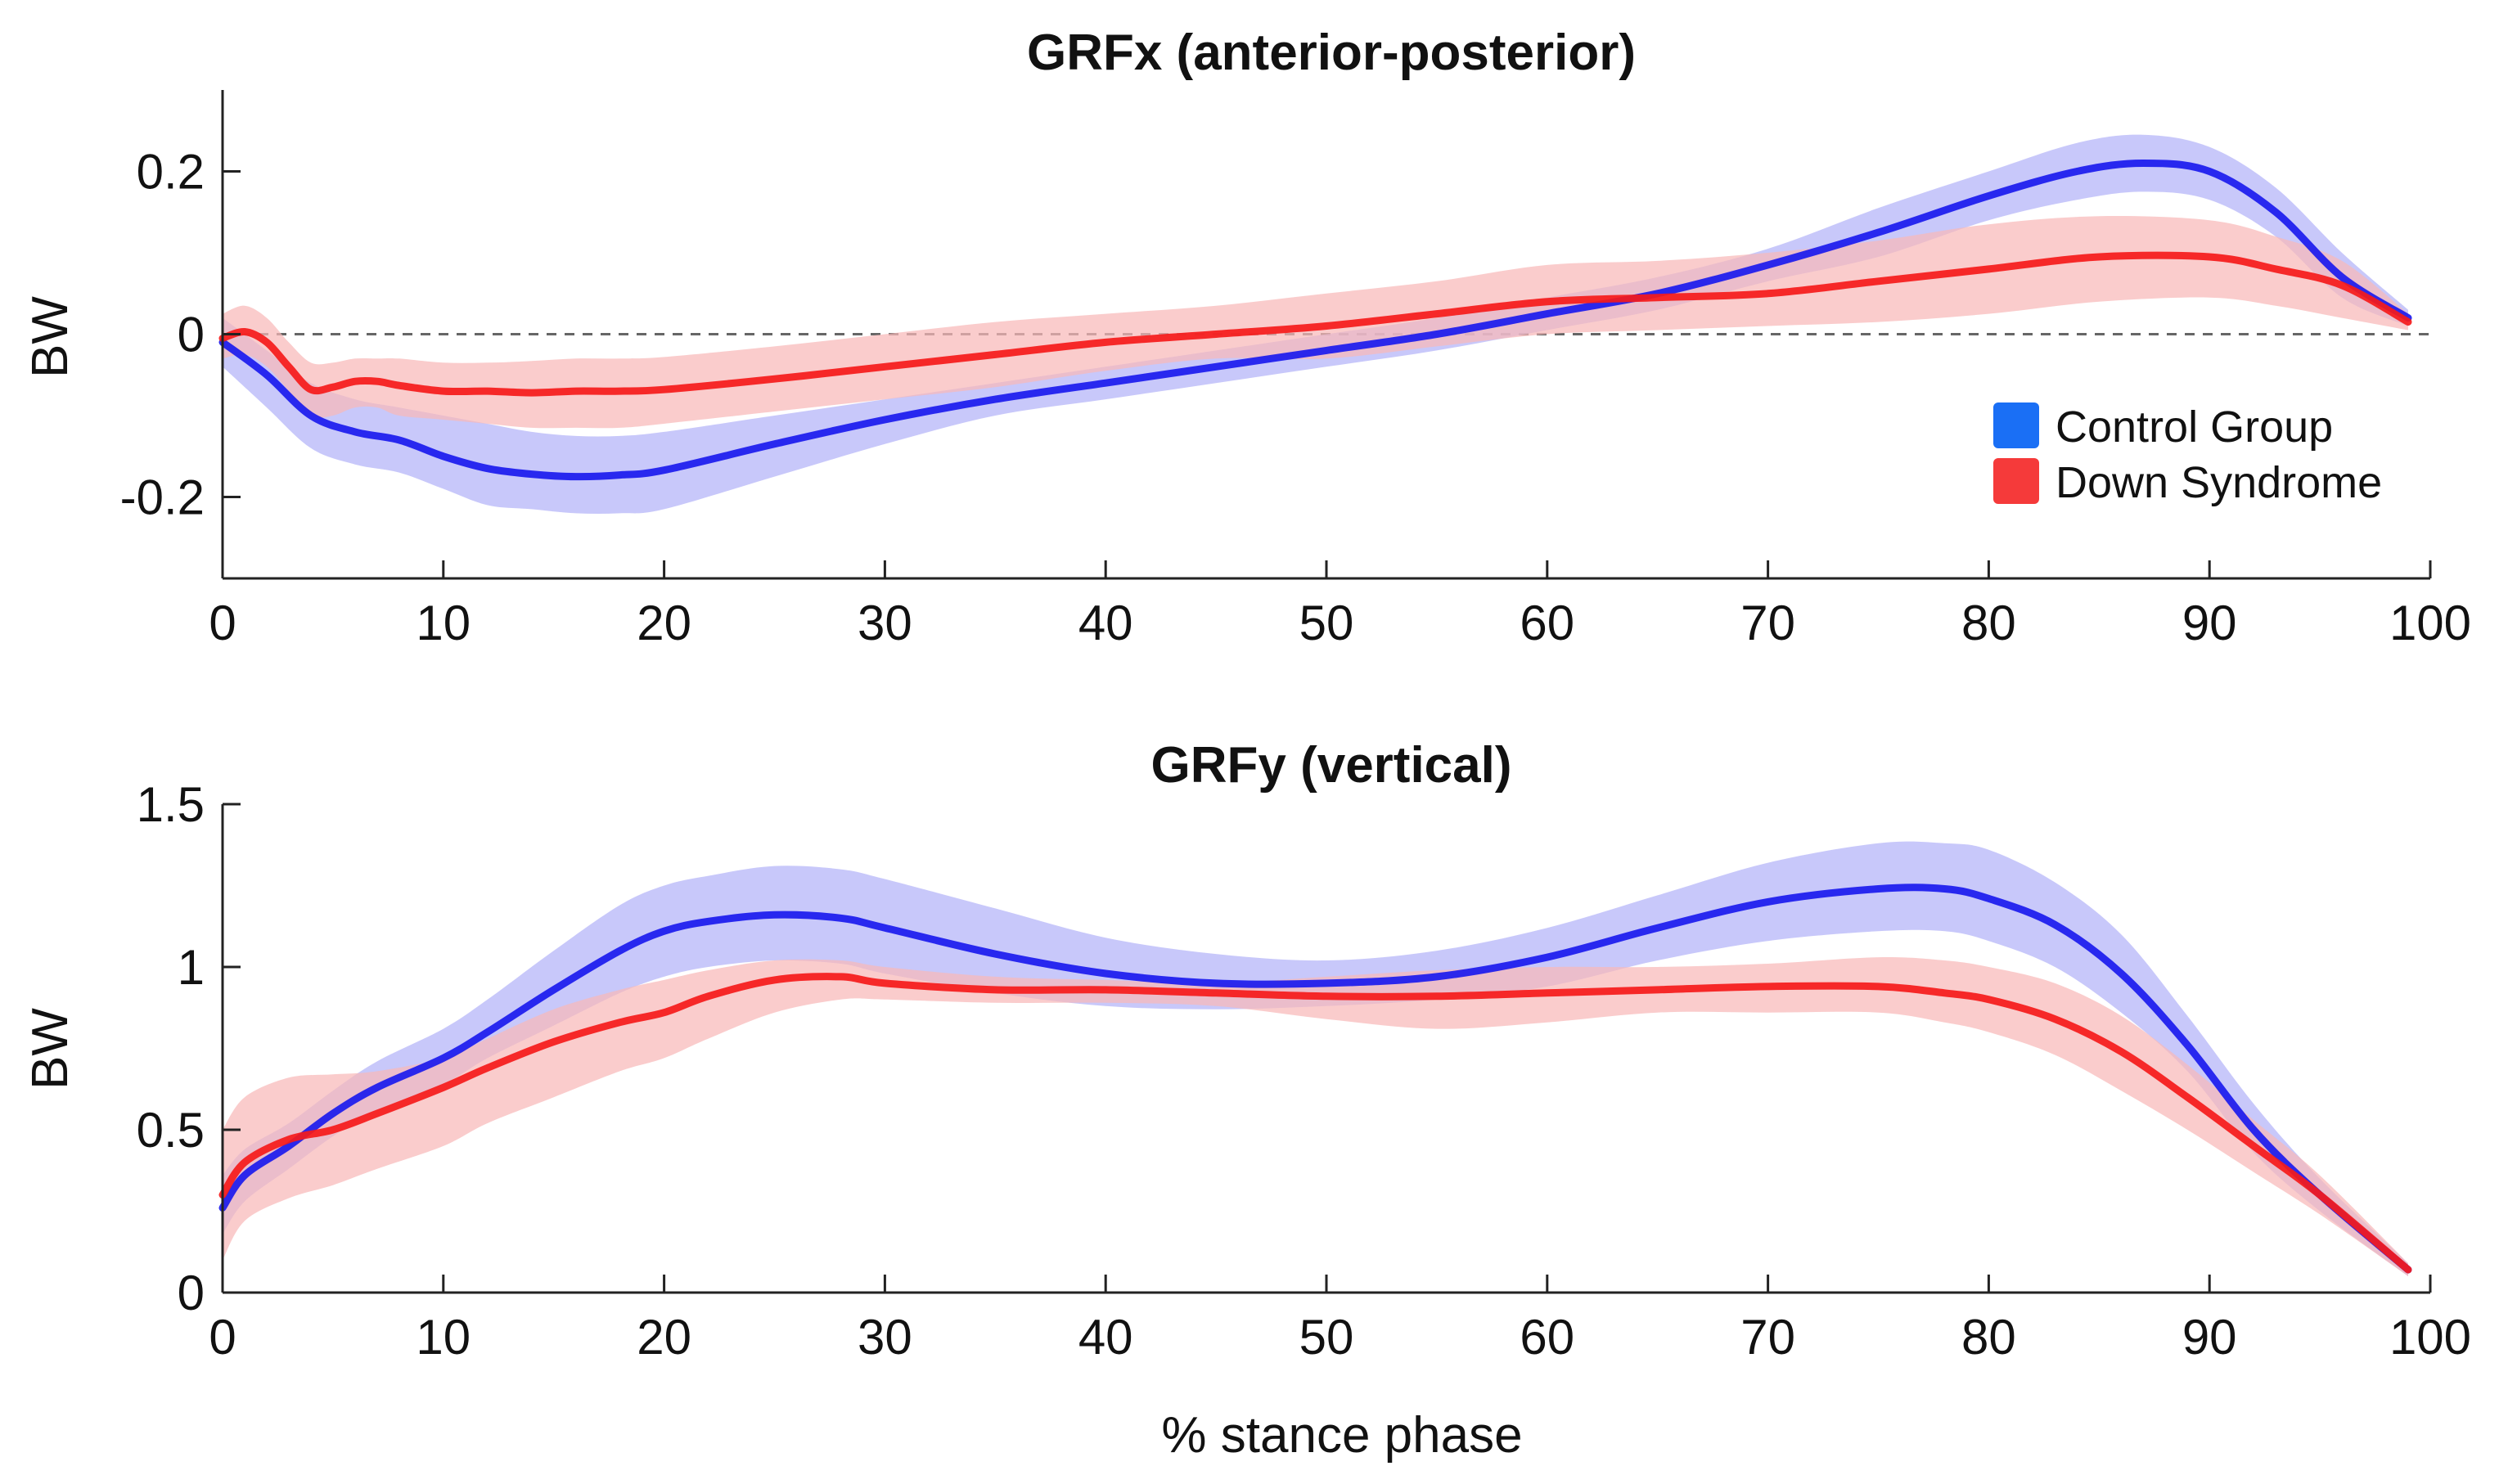 This screenshot has height=1484, width=2499. What do you see at coordinates (222, 1337) in the screenshot?
I see `grfy-x-tick-label: 0` at bounding box center [222, 1337].